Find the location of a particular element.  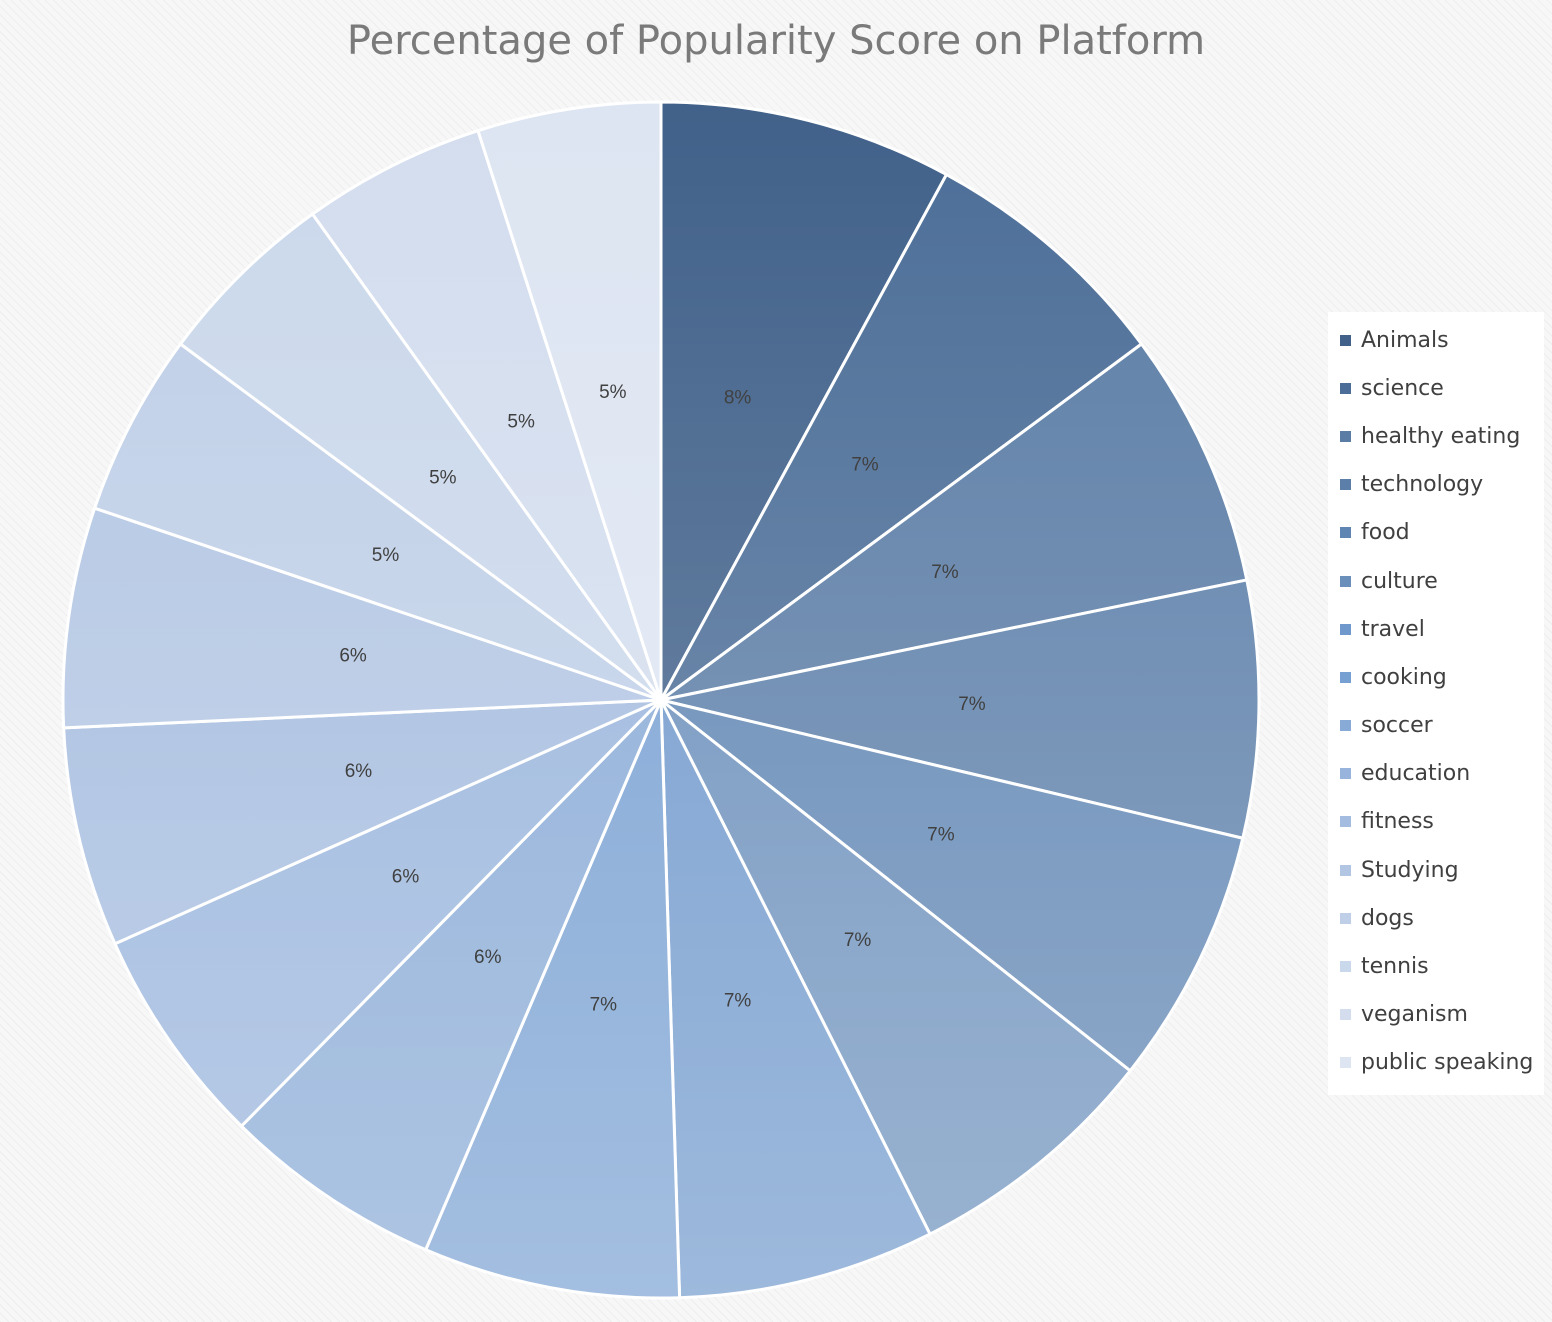

legend-label-animals: Animals is located at coordinates (1405, 340).